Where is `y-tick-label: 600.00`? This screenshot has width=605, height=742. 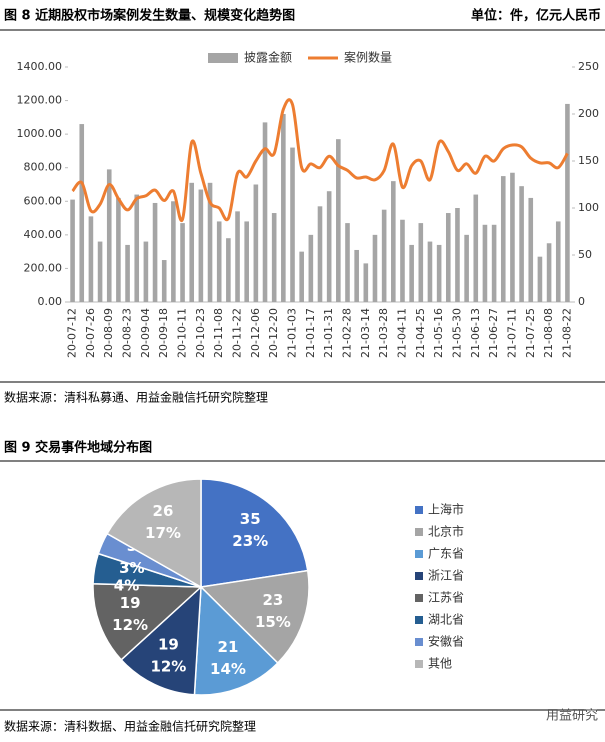
y-tick-label: 600.00 is located at coordinates (43, 200).